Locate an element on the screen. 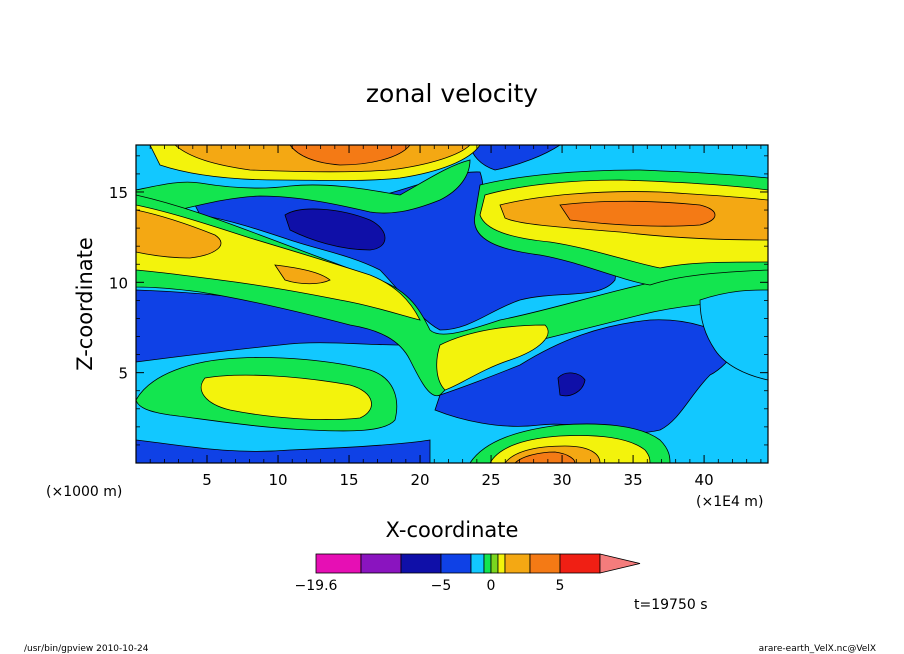 This screenshot has width=904, height=654. colorbar-tick-label: 0 is located at coordinates (491, 586).